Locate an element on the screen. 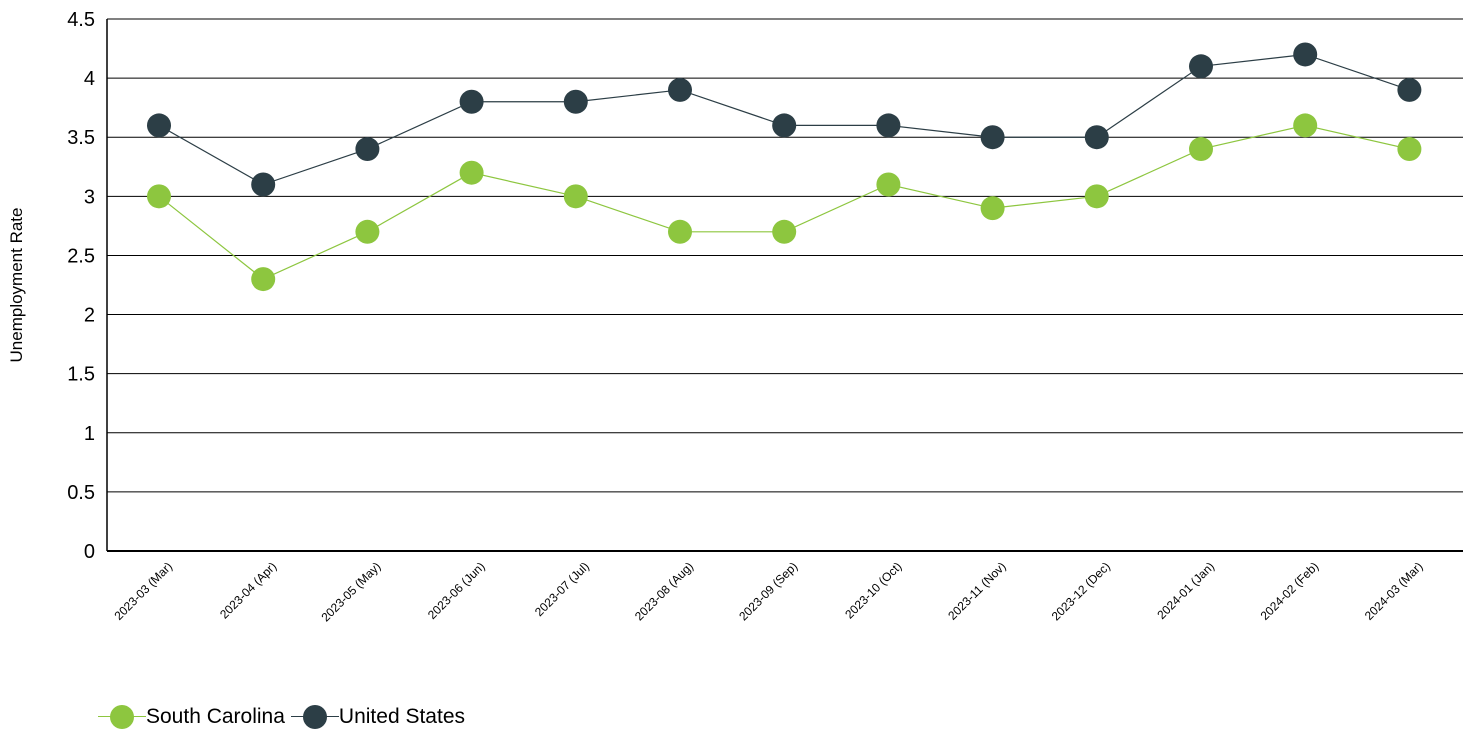 Image resolution: width=1469 pixels, height=732 pixels. legend-label: United States is located at coordinates (401, 716).